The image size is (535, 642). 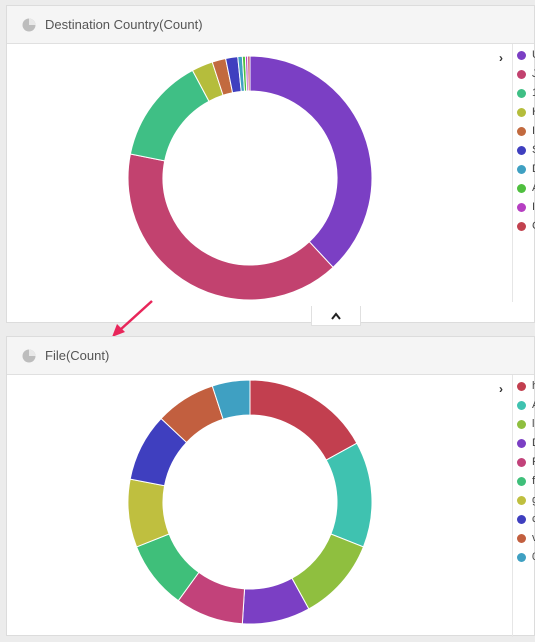 I want to click on legend-item: g, so click(x=526, y=500).